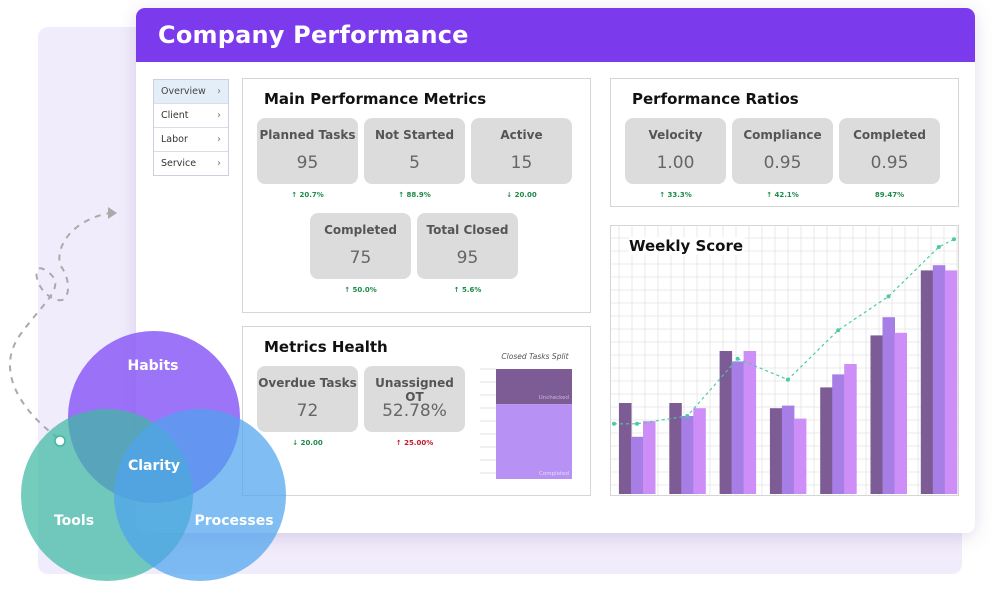 Image resolution: width=1000 pixels, height=600 pixels. What do you see at coordinates (675, 135) in the screenshot?
I see `ratio-label: Velocity` at bounding box center [675, 135].